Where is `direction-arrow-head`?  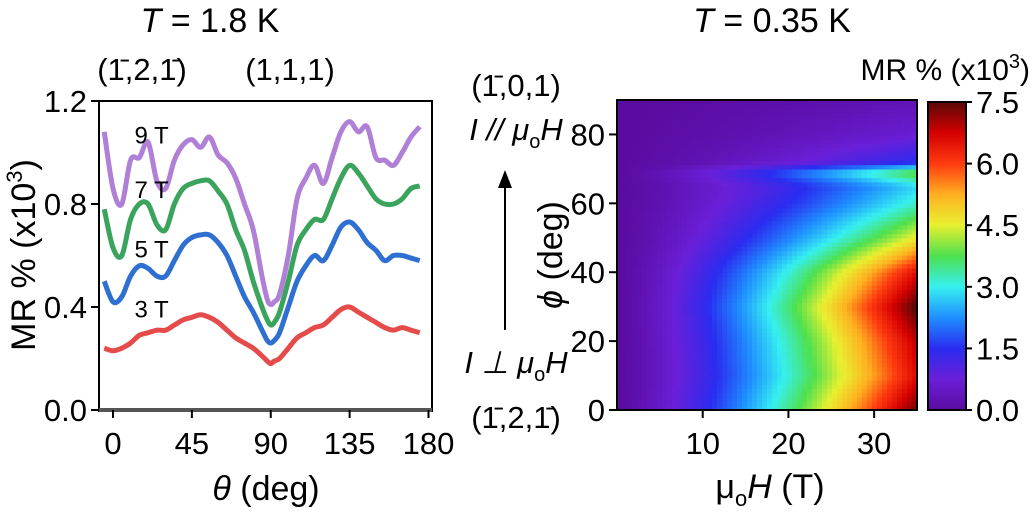
direction-arrow-head is located at coordinates (505, 179).